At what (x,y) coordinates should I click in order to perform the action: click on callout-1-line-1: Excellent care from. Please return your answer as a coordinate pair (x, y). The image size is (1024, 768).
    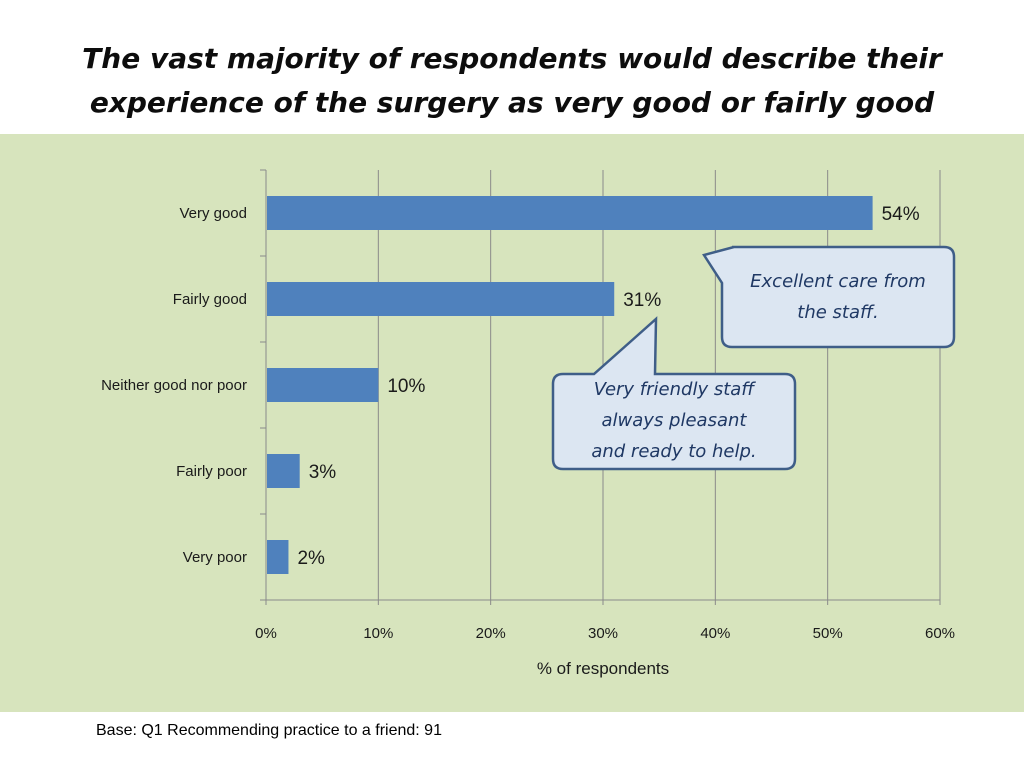
    Looking at the image, I should click on (838, 281).